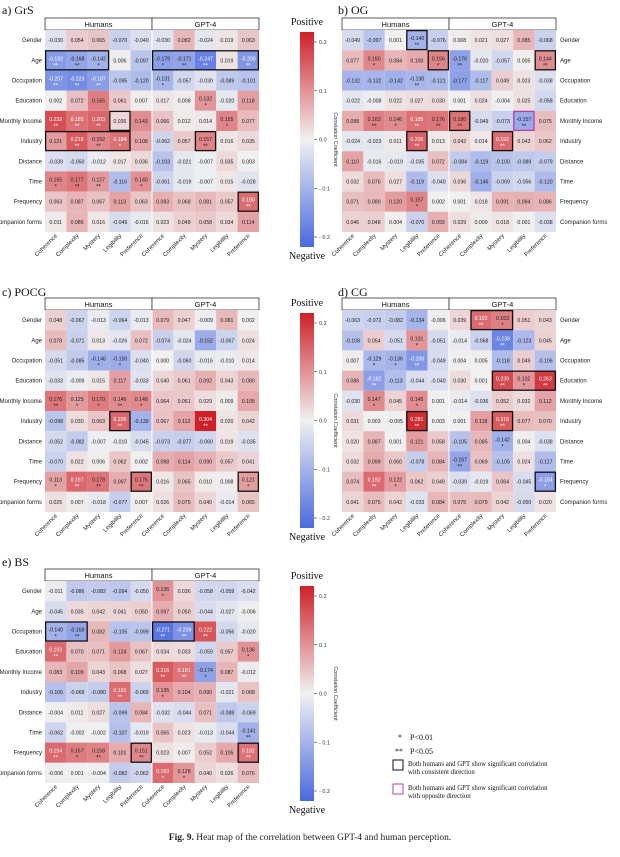  I want to click on cell-value-label: 0.152, so click(98, 140).